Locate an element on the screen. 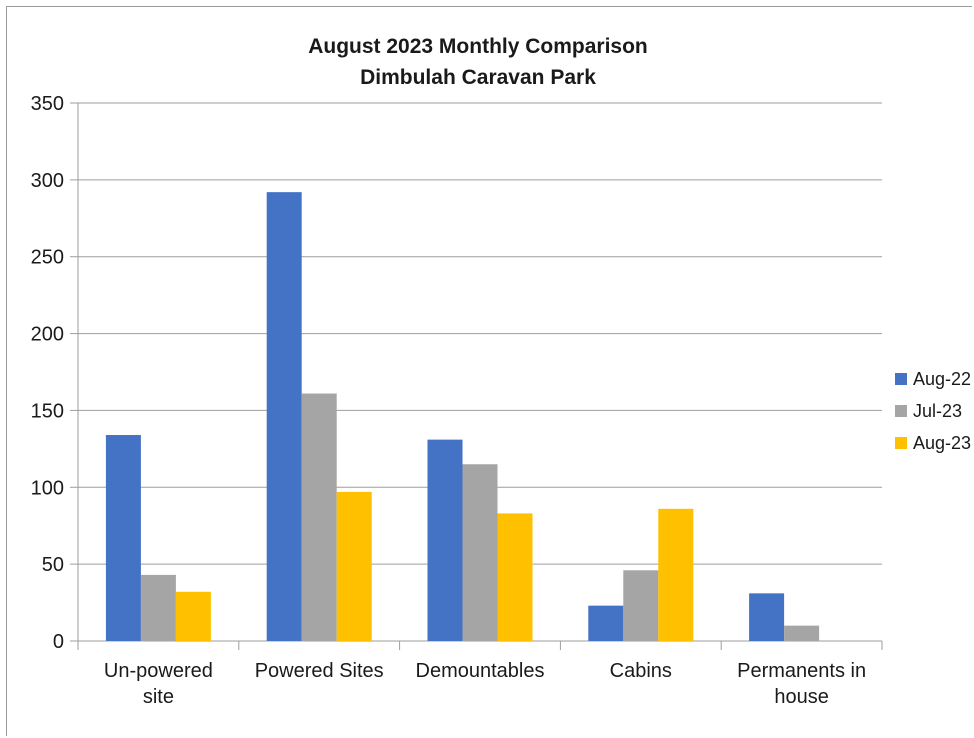  chart-title-line-2: Dimbulah Caravan Park is located at coordinates (478, 77).